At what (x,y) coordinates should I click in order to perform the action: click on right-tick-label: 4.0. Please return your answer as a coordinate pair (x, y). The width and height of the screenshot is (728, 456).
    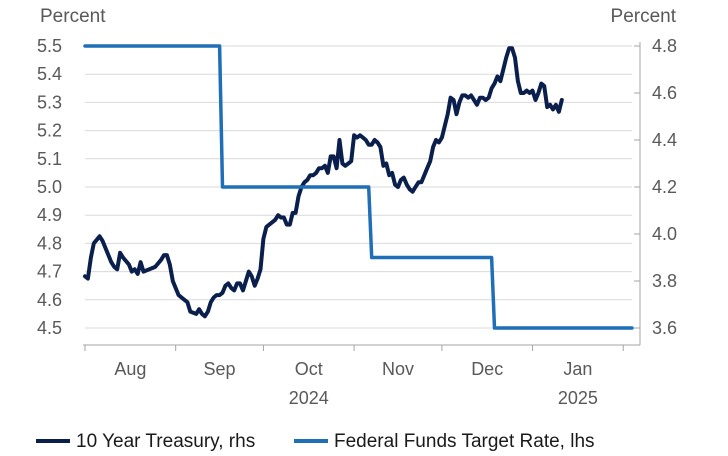
    Looking at the image, I should click on (664, 234).